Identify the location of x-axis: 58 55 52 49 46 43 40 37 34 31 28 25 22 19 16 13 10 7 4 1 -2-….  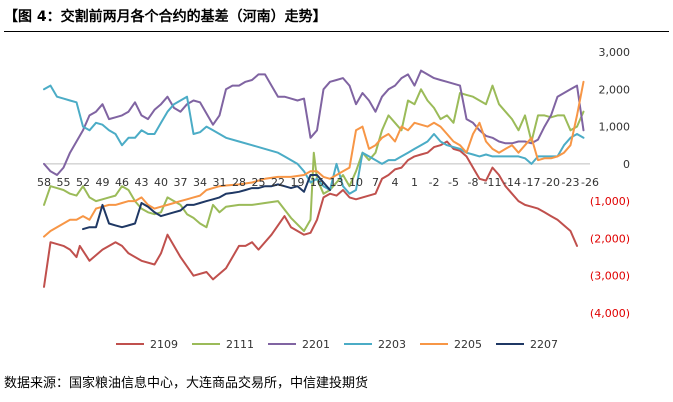
(318, 182).